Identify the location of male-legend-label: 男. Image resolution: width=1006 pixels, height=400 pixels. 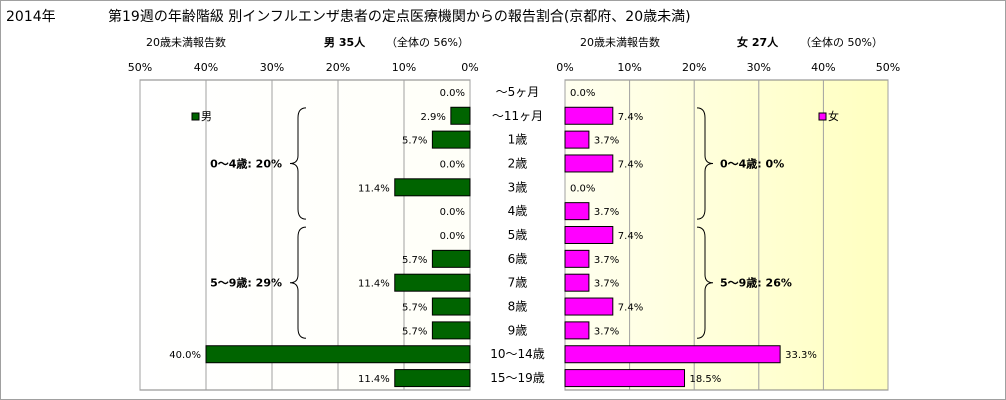
(206, 116).